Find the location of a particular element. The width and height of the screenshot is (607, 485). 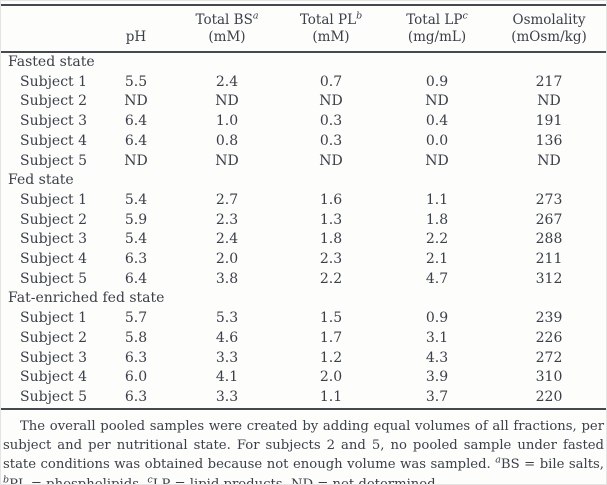

group-header-row: Fed state is located at coordinates (303, 181).